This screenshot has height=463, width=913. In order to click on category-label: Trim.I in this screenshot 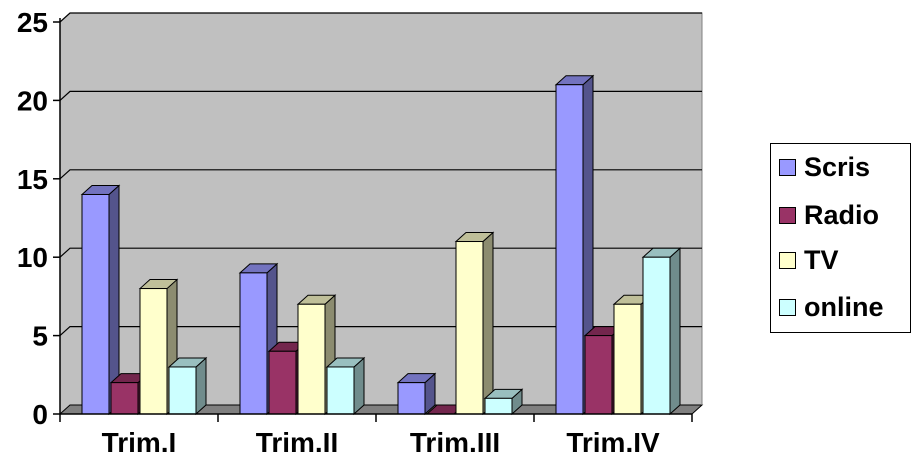, I will do `click(139, 442)`.